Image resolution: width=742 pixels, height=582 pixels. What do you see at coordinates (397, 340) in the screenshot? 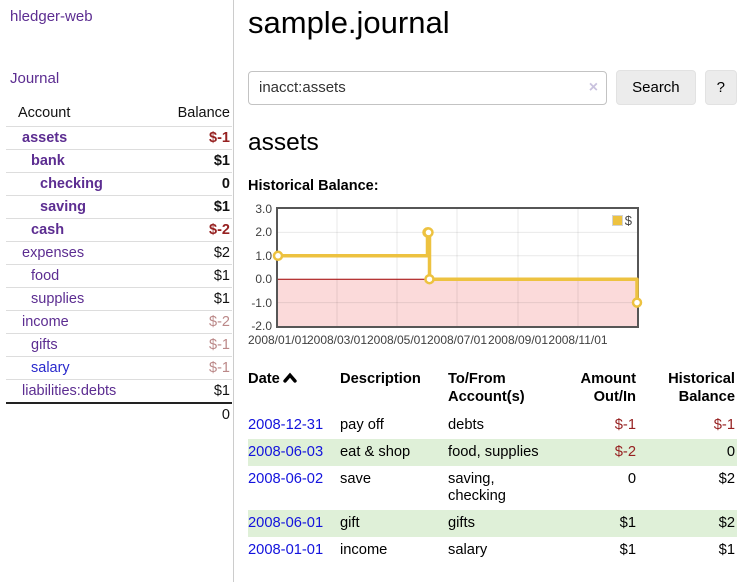
I see `x-axis-tick-label: 2008/05/01` at bounding box center [397, 340].